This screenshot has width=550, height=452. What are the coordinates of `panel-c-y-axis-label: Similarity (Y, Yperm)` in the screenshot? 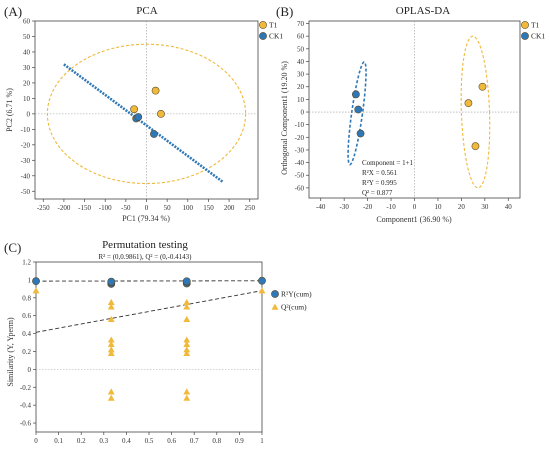 It's located at (10, 352).